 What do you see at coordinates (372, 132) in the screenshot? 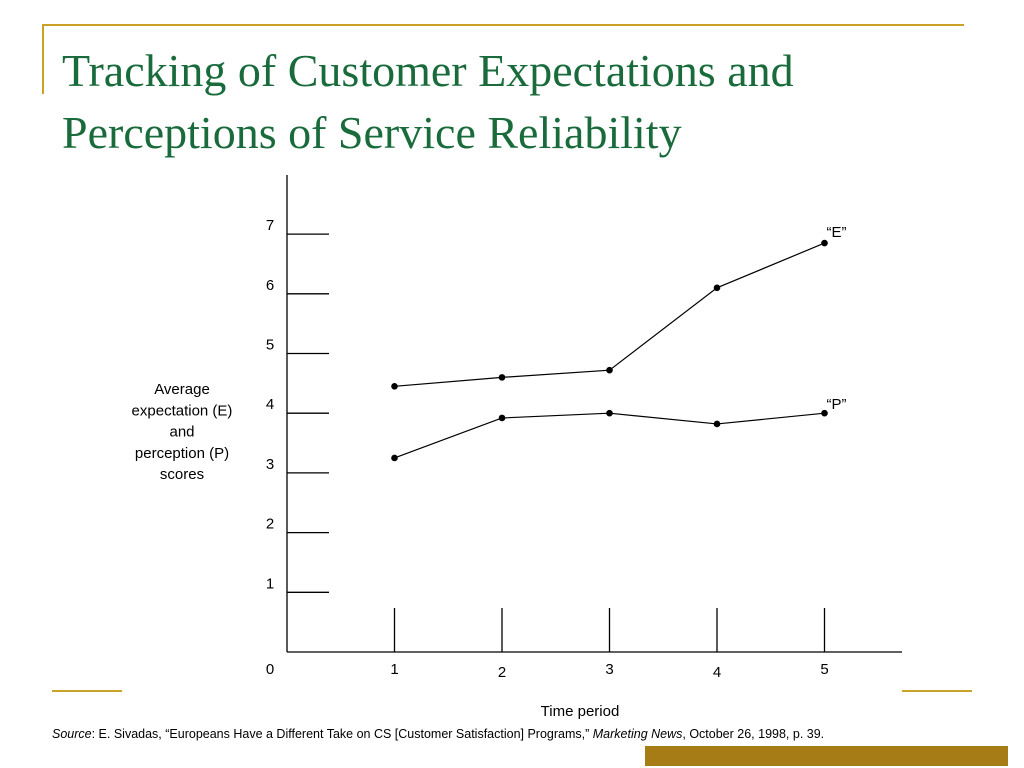
I see `slide-title-line-2: Perceptions of Service Reliability` at bounding box center [372, 132].